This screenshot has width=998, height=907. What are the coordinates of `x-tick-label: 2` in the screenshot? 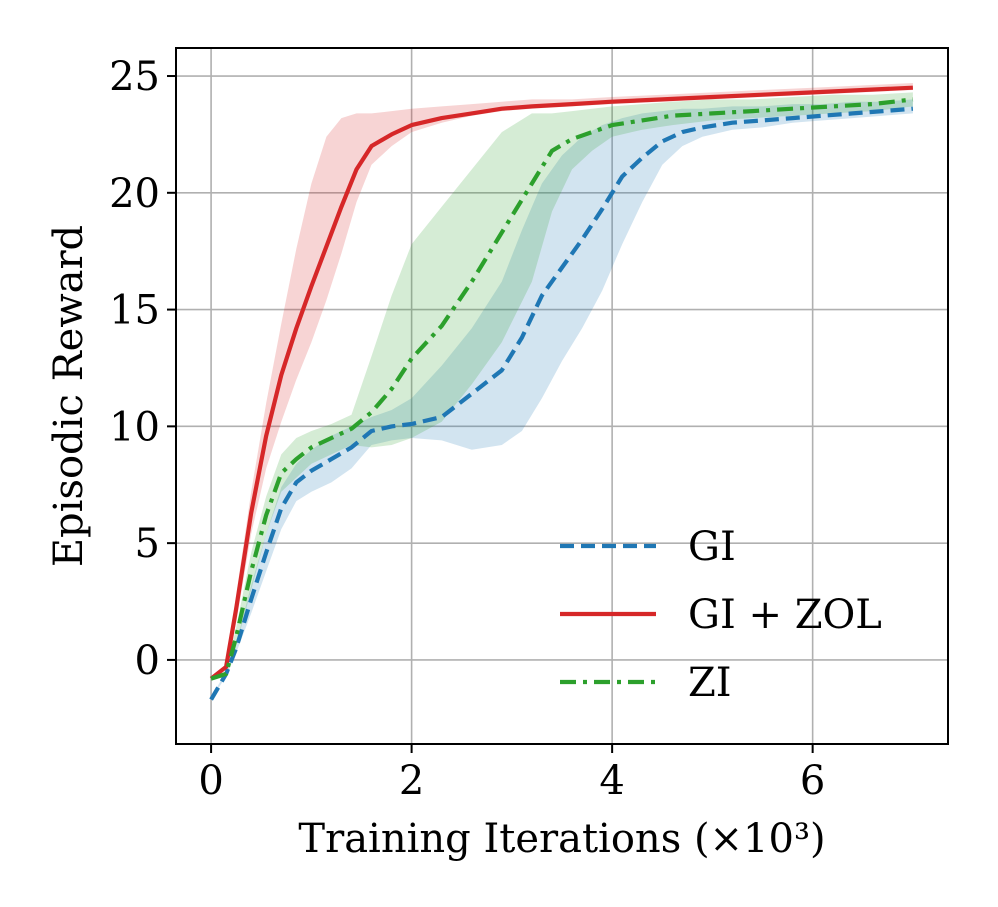 It's located at (411, 781).